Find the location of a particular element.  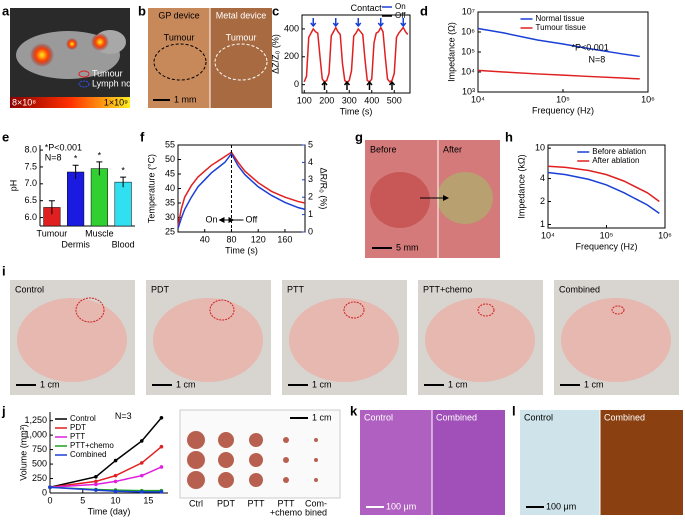

y-axis-label: Impedance (Ω) is located at coordinates (451, 52).